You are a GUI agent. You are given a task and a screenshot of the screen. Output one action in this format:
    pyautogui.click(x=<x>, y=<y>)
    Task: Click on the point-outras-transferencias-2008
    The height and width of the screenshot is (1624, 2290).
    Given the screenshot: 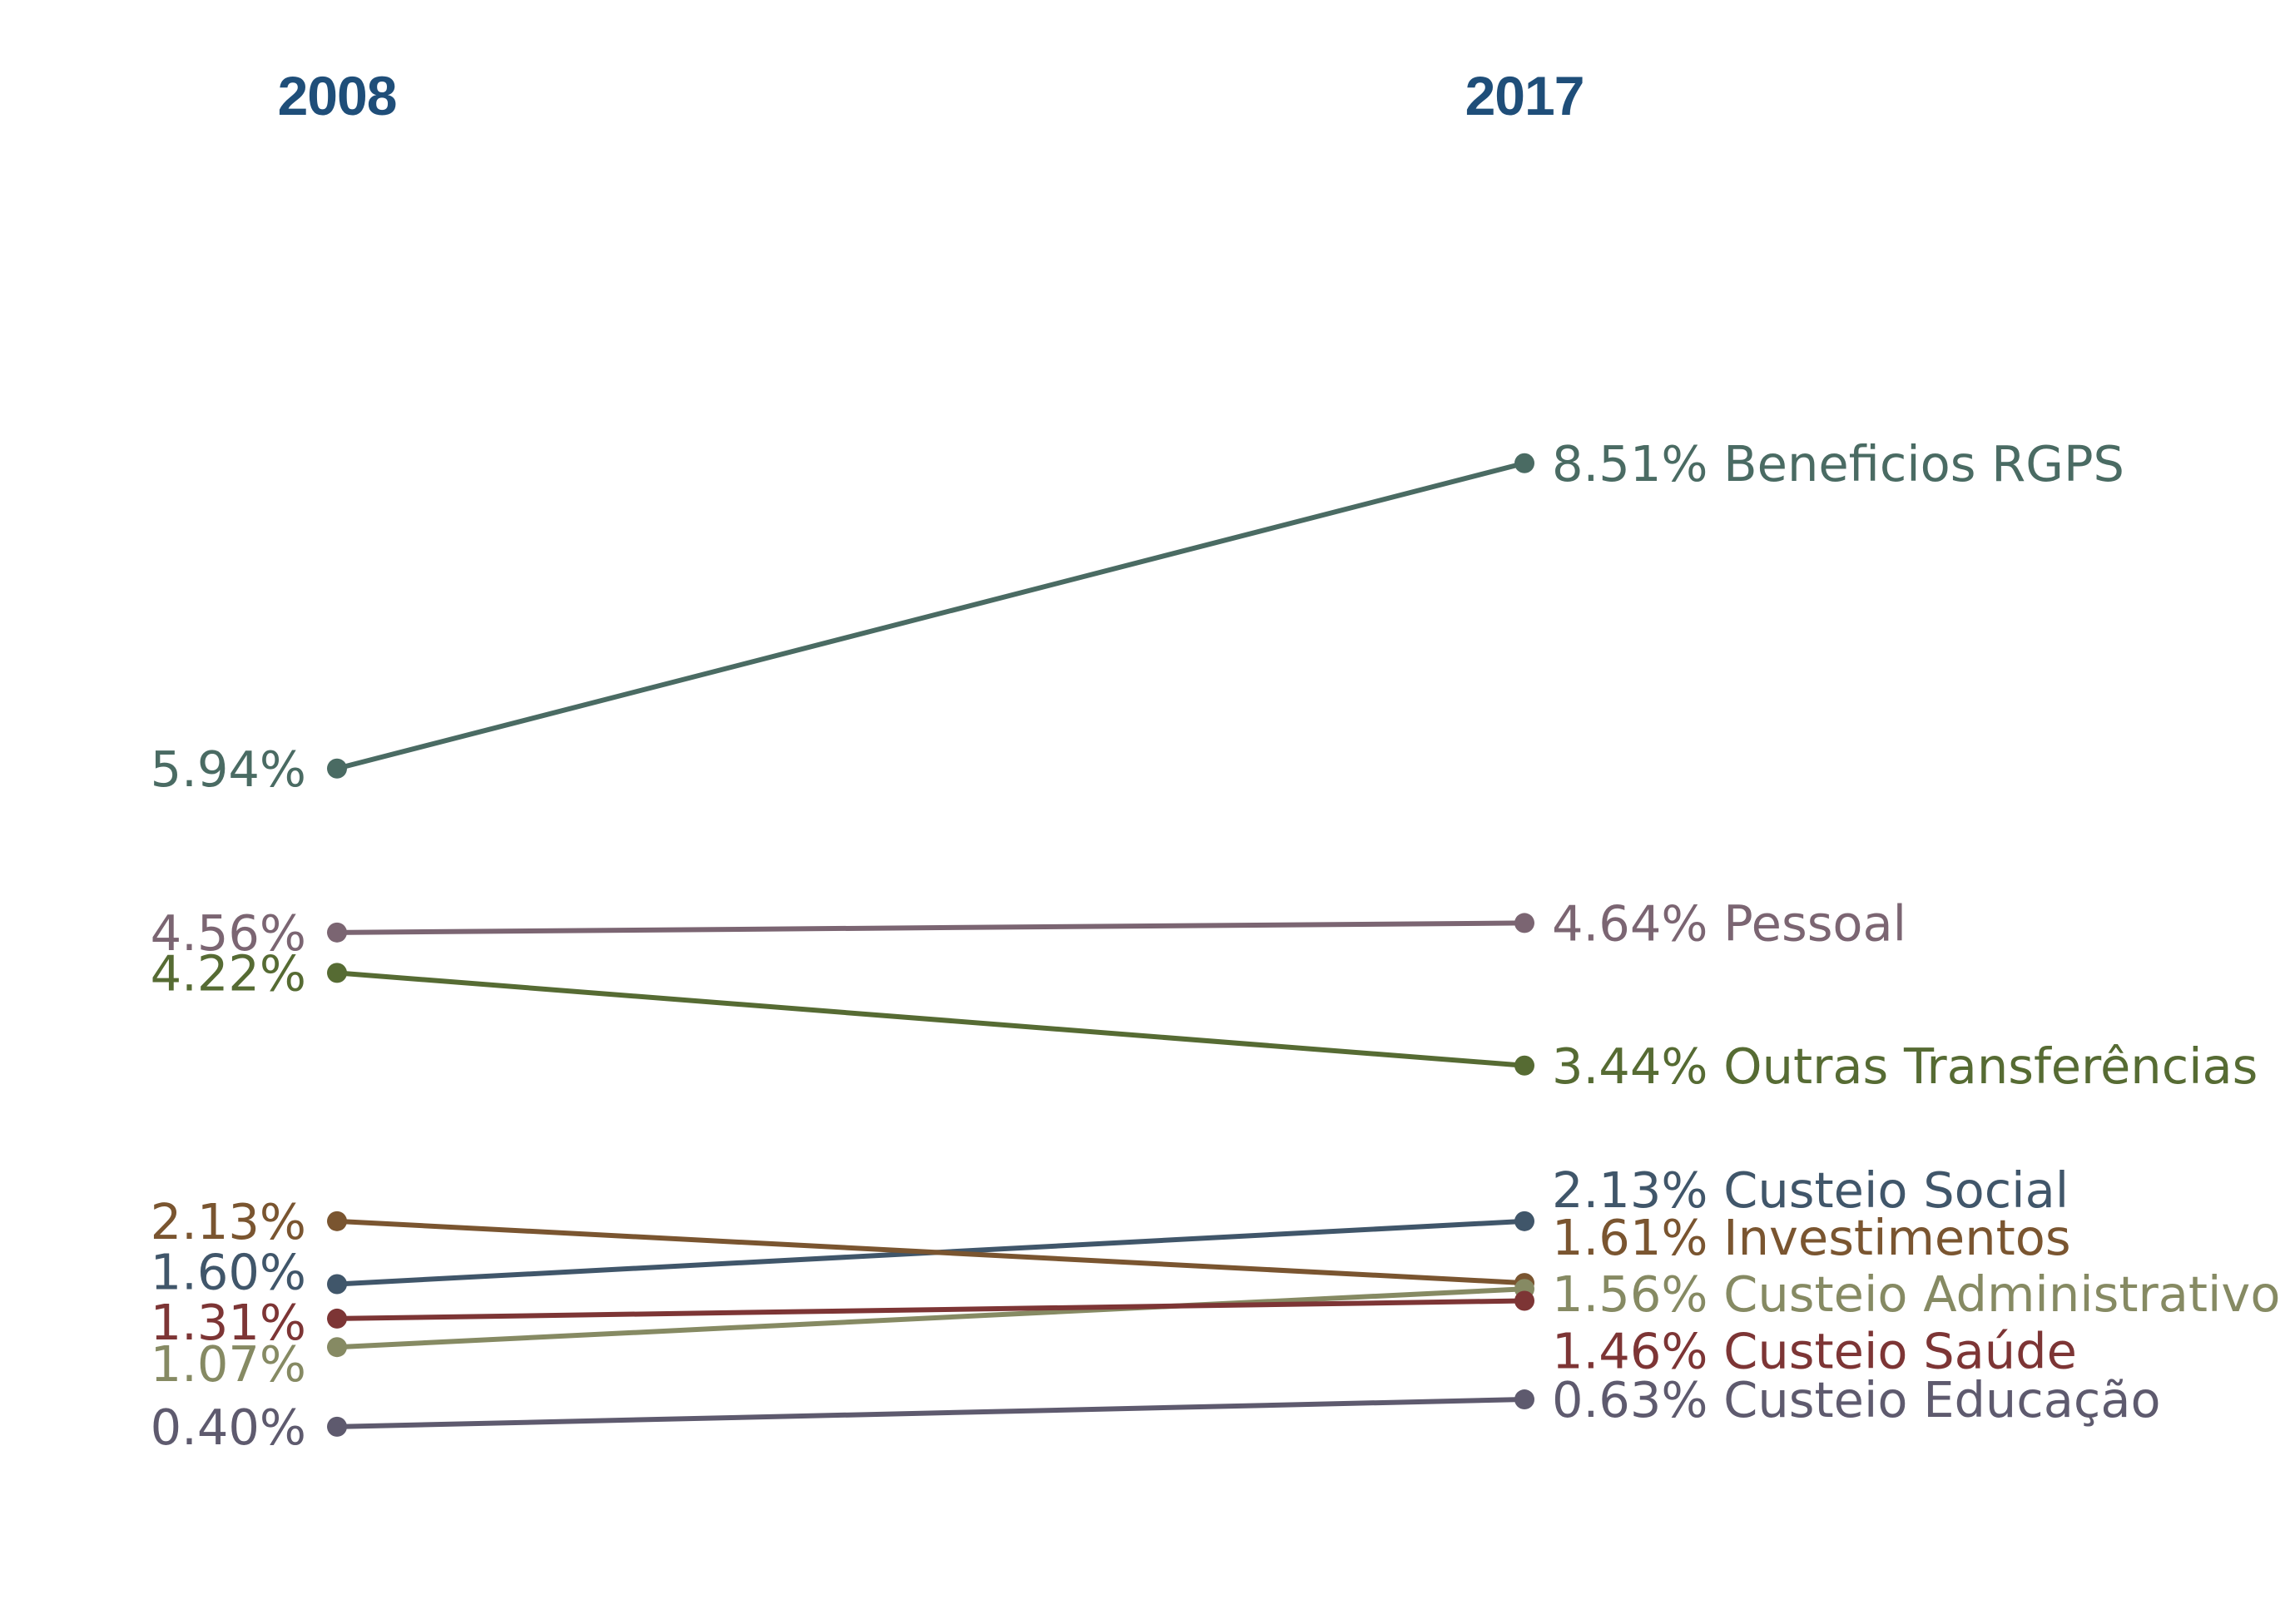 What is the action you would take?
    pyautogui.click(x=337, y=973)
    